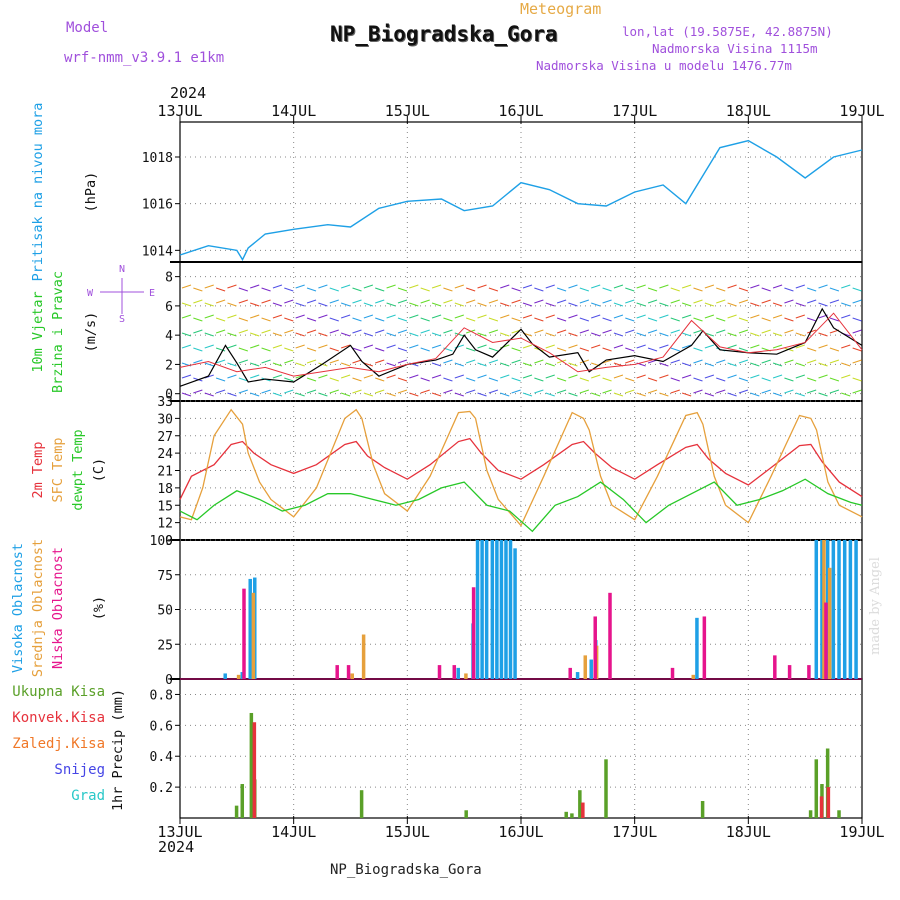 This screenshot has width=900, height=900. What do you see at coordinates (748, 832) in the screenshot?
I see `x-tick-label-bottom: 18JUL` at bounding box center [748, 832].